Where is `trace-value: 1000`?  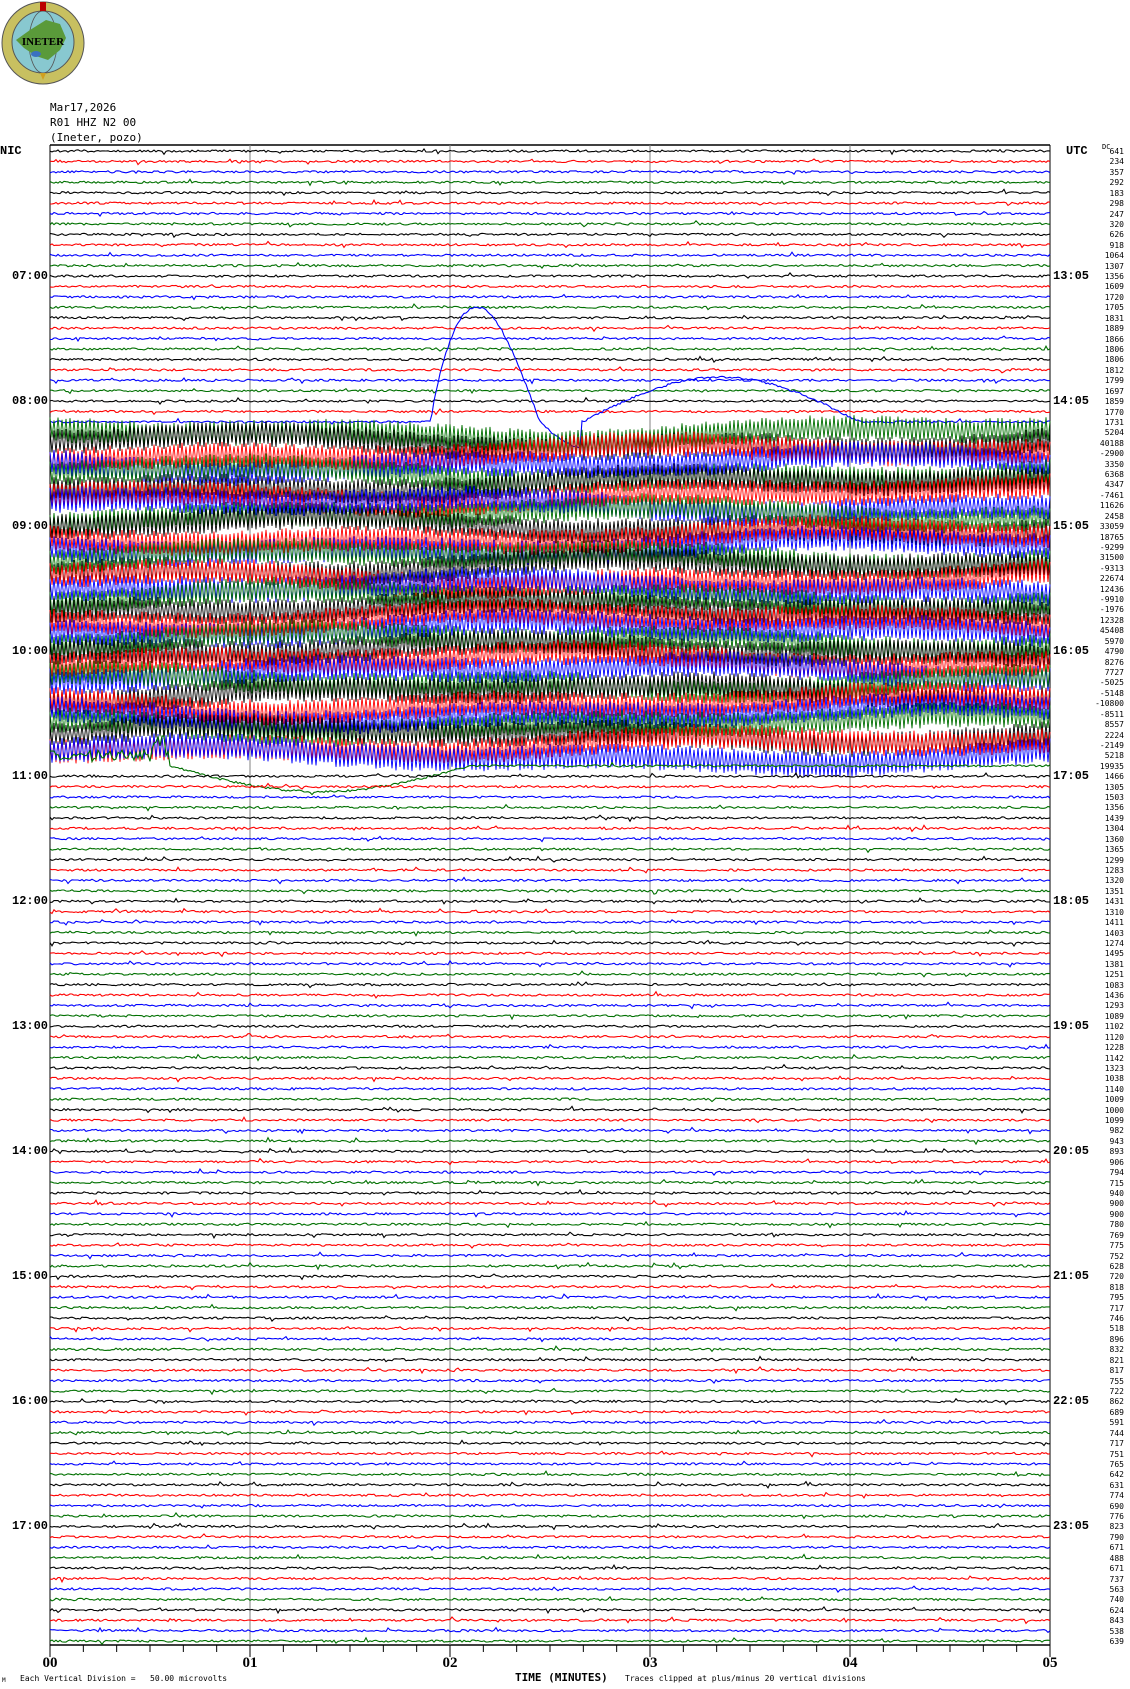
trace-value: 1000 is located at coordinates (1114, 1110).